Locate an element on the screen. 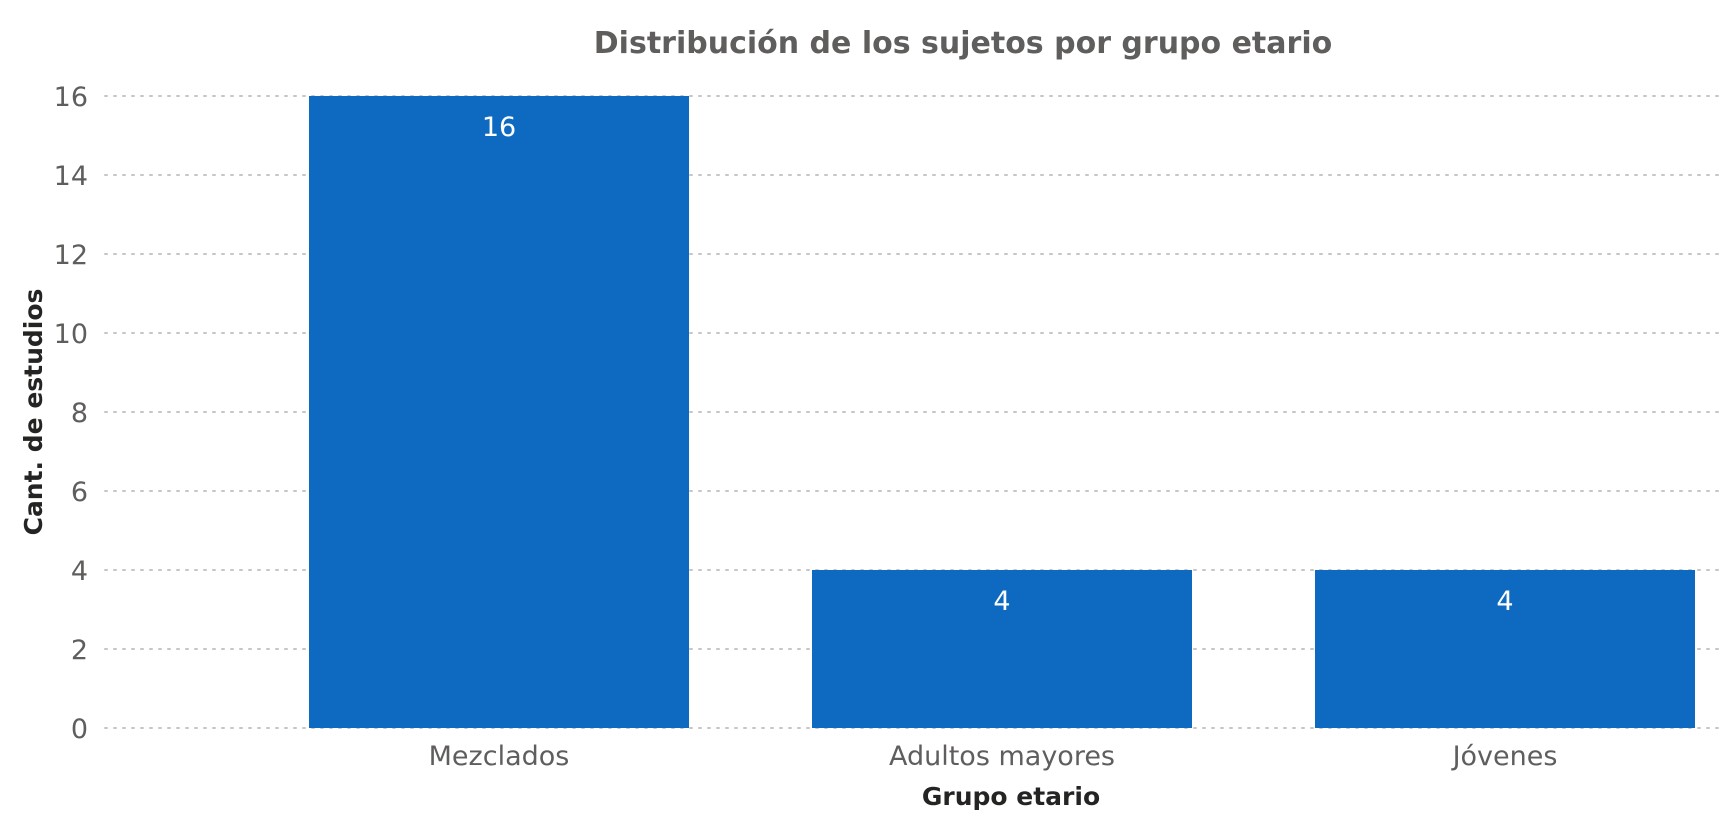 The image size is (1729, 829). bar-jóvenes is located at coordinates (1505, 649).